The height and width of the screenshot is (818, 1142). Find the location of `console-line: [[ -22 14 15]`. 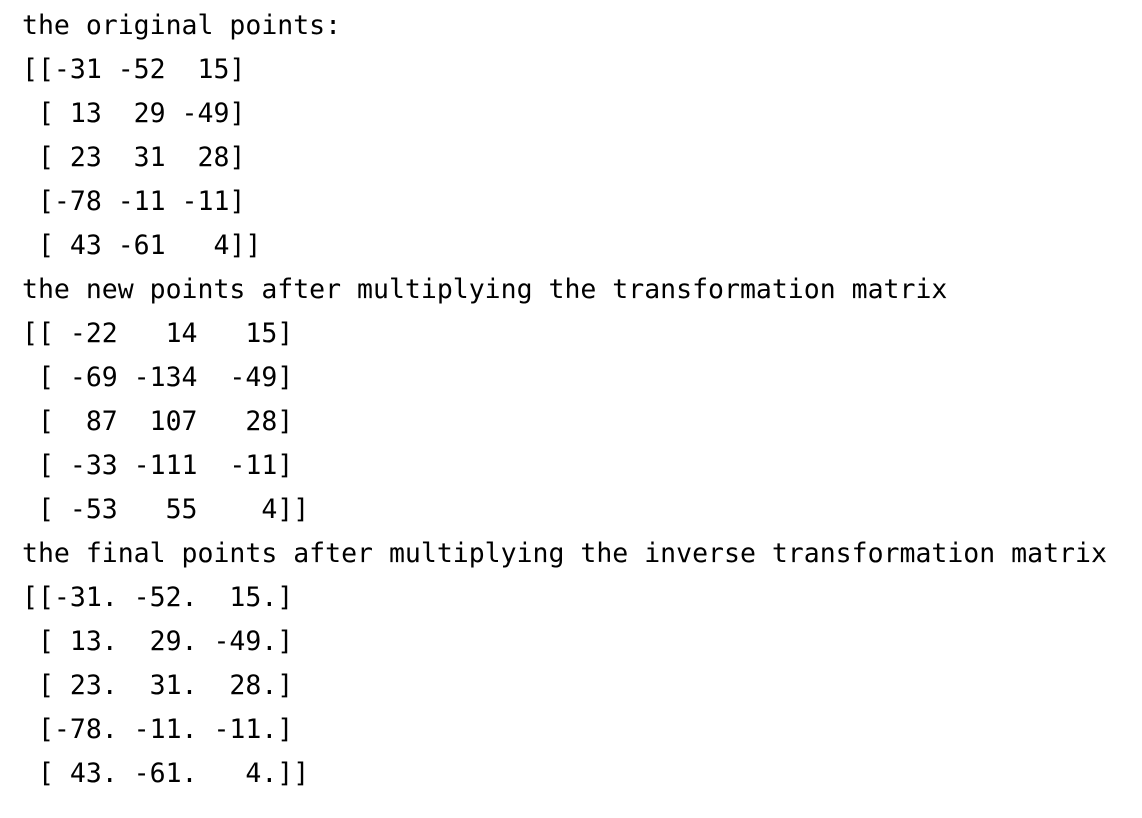

console-line: [[ -22 14 15] is located at coordinates (158, 333).